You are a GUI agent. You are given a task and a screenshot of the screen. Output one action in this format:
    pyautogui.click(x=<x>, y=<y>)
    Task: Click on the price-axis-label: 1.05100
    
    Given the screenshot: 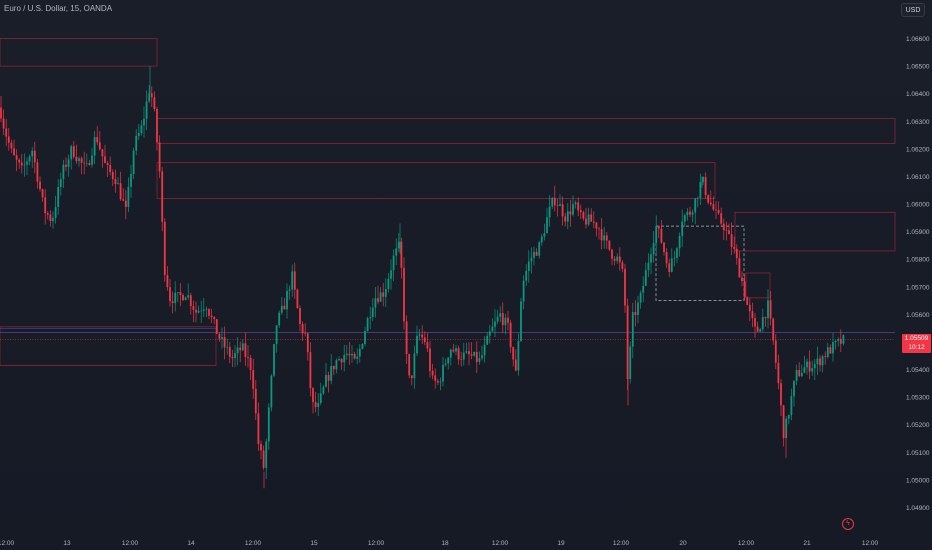 What is the action you would take?
    pyautogui.click(x=918, y=453)
    